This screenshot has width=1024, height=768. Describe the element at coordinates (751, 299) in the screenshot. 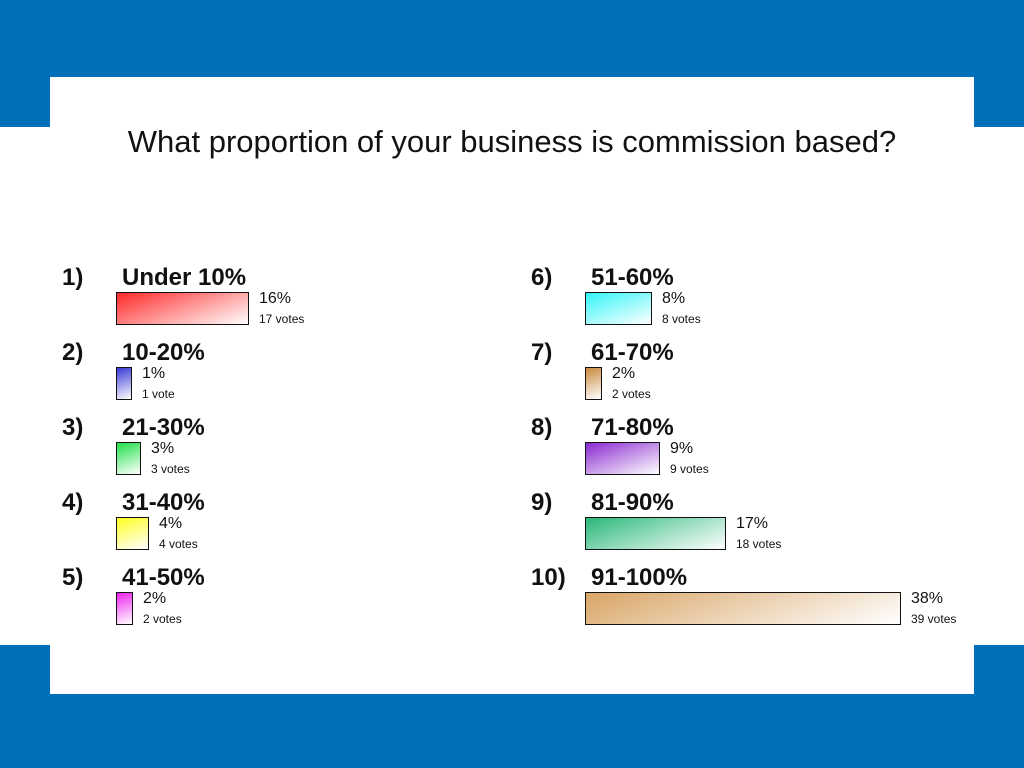

I see `poll-option-6: 6) 51-60% 8% 8 votes` at that location.